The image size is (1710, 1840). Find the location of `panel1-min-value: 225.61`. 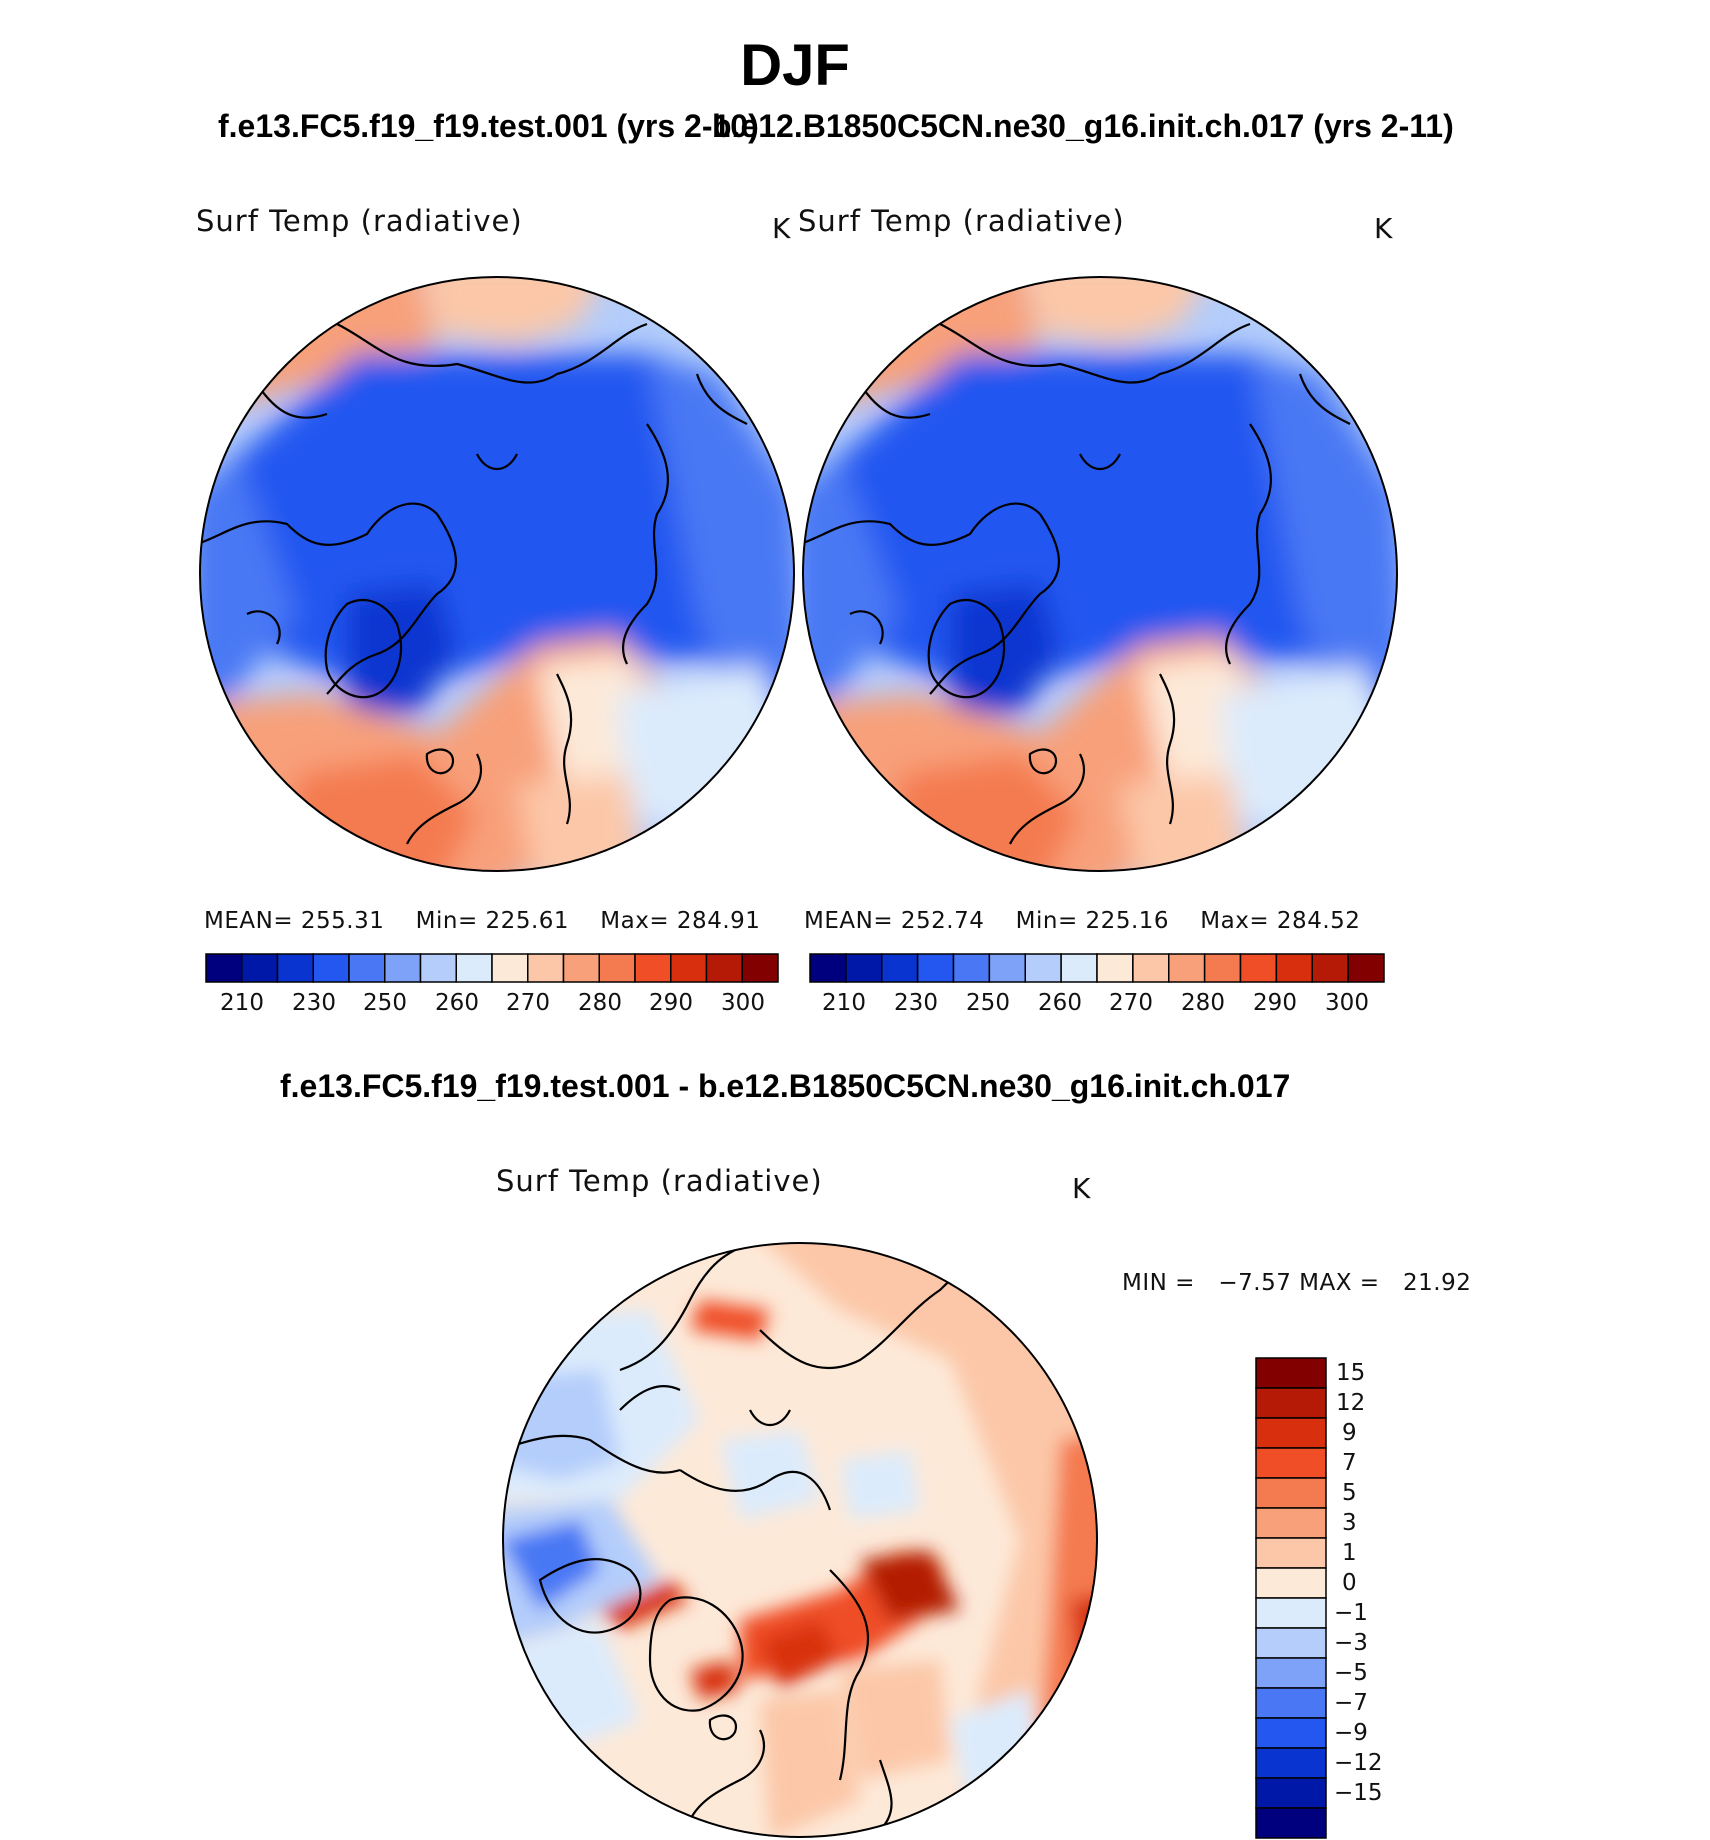

panel1-min-value: 225.61 is located at coordinates (527, 921).